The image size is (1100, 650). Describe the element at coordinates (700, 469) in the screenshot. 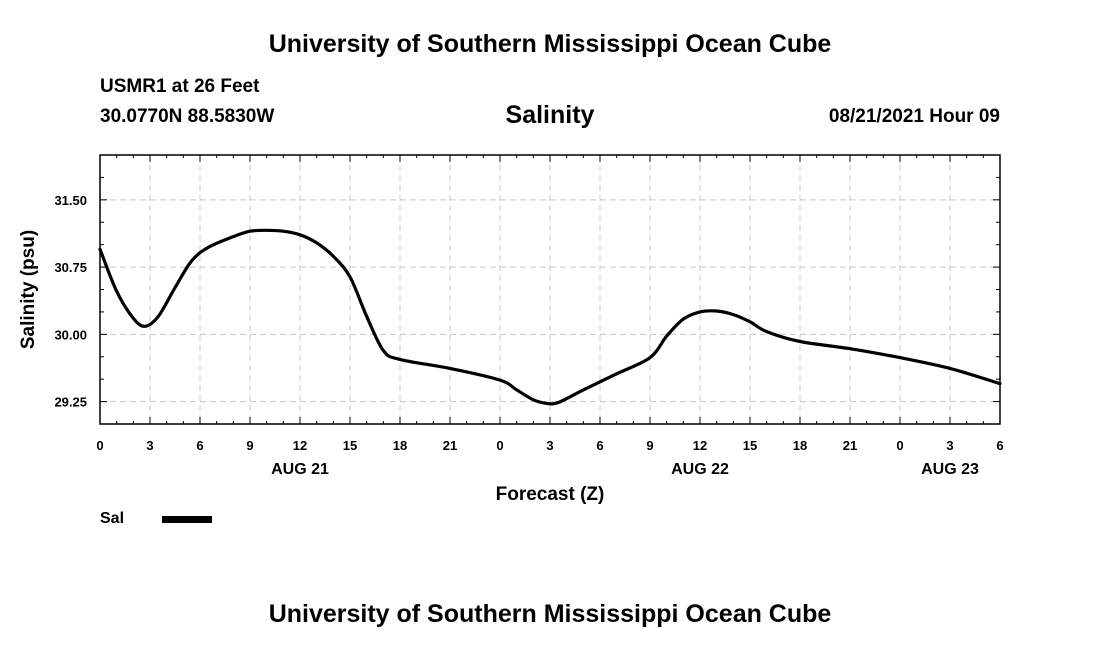

I see `x-date-label: AUG 22` at that location.